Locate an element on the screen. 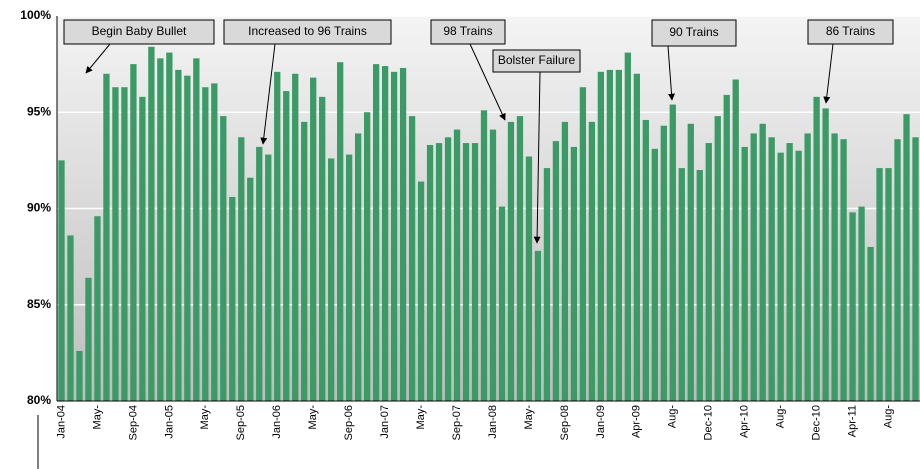 The height and width of the screenshot is (469, 920). x-tick-label: Sep-05 is located at coordinates (241, 422).